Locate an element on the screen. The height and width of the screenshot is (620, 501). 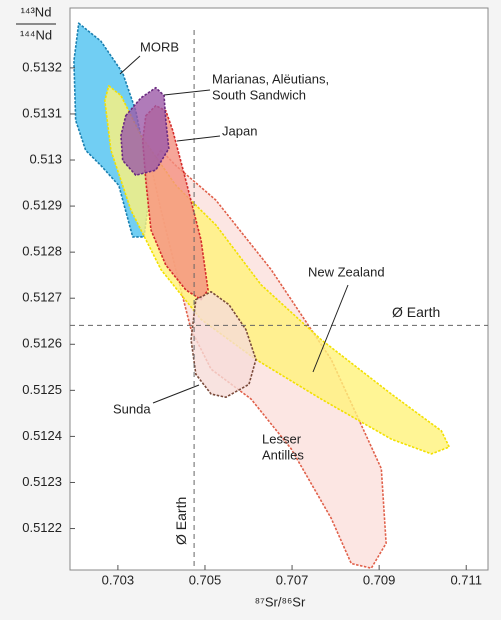
y-tick-label: 0.5127 is located at coordinates (42, 297).